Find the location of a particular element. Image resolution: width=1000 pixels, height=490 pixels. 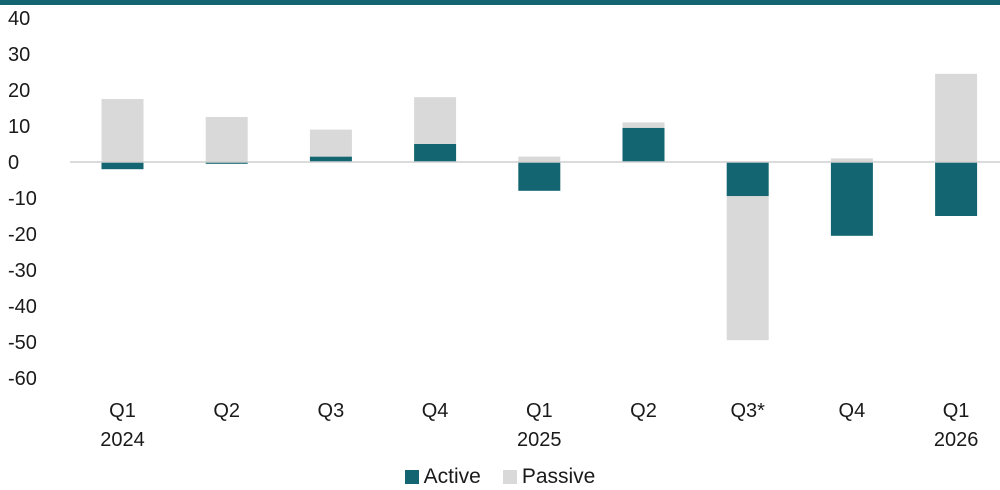

legend-item-passive: Passive is located at coordinates (549, 477).